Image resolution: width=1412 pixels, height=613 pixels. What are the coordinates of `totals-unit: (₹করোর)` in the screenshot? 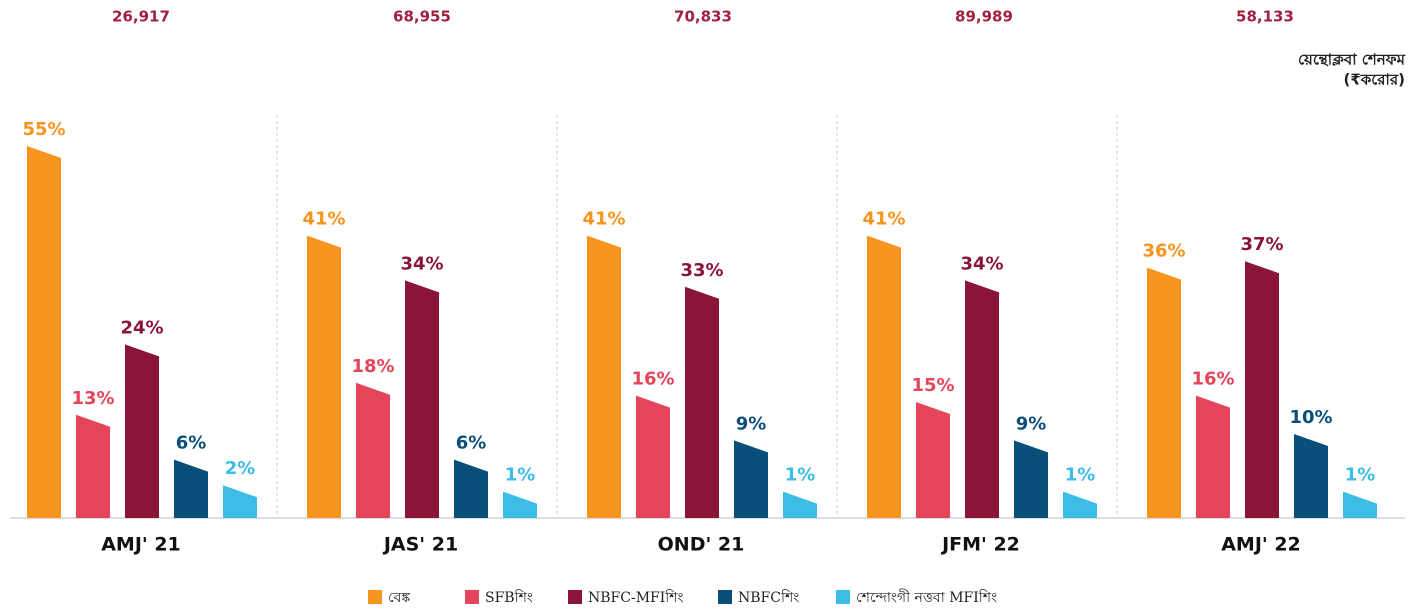 It's located at (1374, 80).